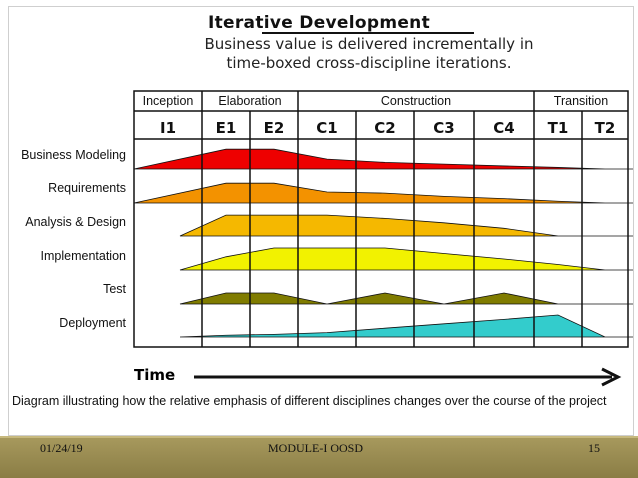  What do you see at coordinates (75, 222) in the screenshot?
I see `discipline-analysis-design: Analysis & Design` at bounding box center [75, 222].